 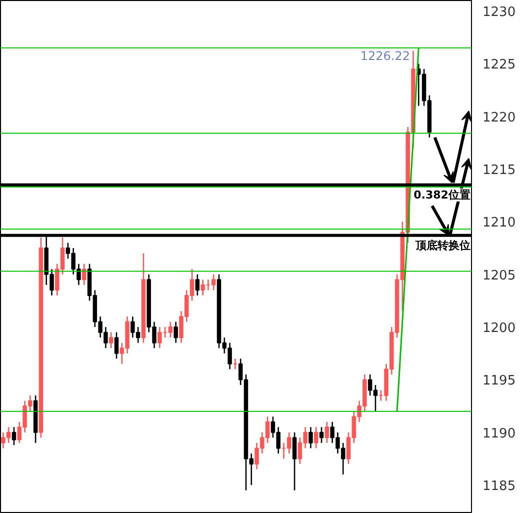 I want to click on y-tick-label: 1190, so click(x=499, y=434).